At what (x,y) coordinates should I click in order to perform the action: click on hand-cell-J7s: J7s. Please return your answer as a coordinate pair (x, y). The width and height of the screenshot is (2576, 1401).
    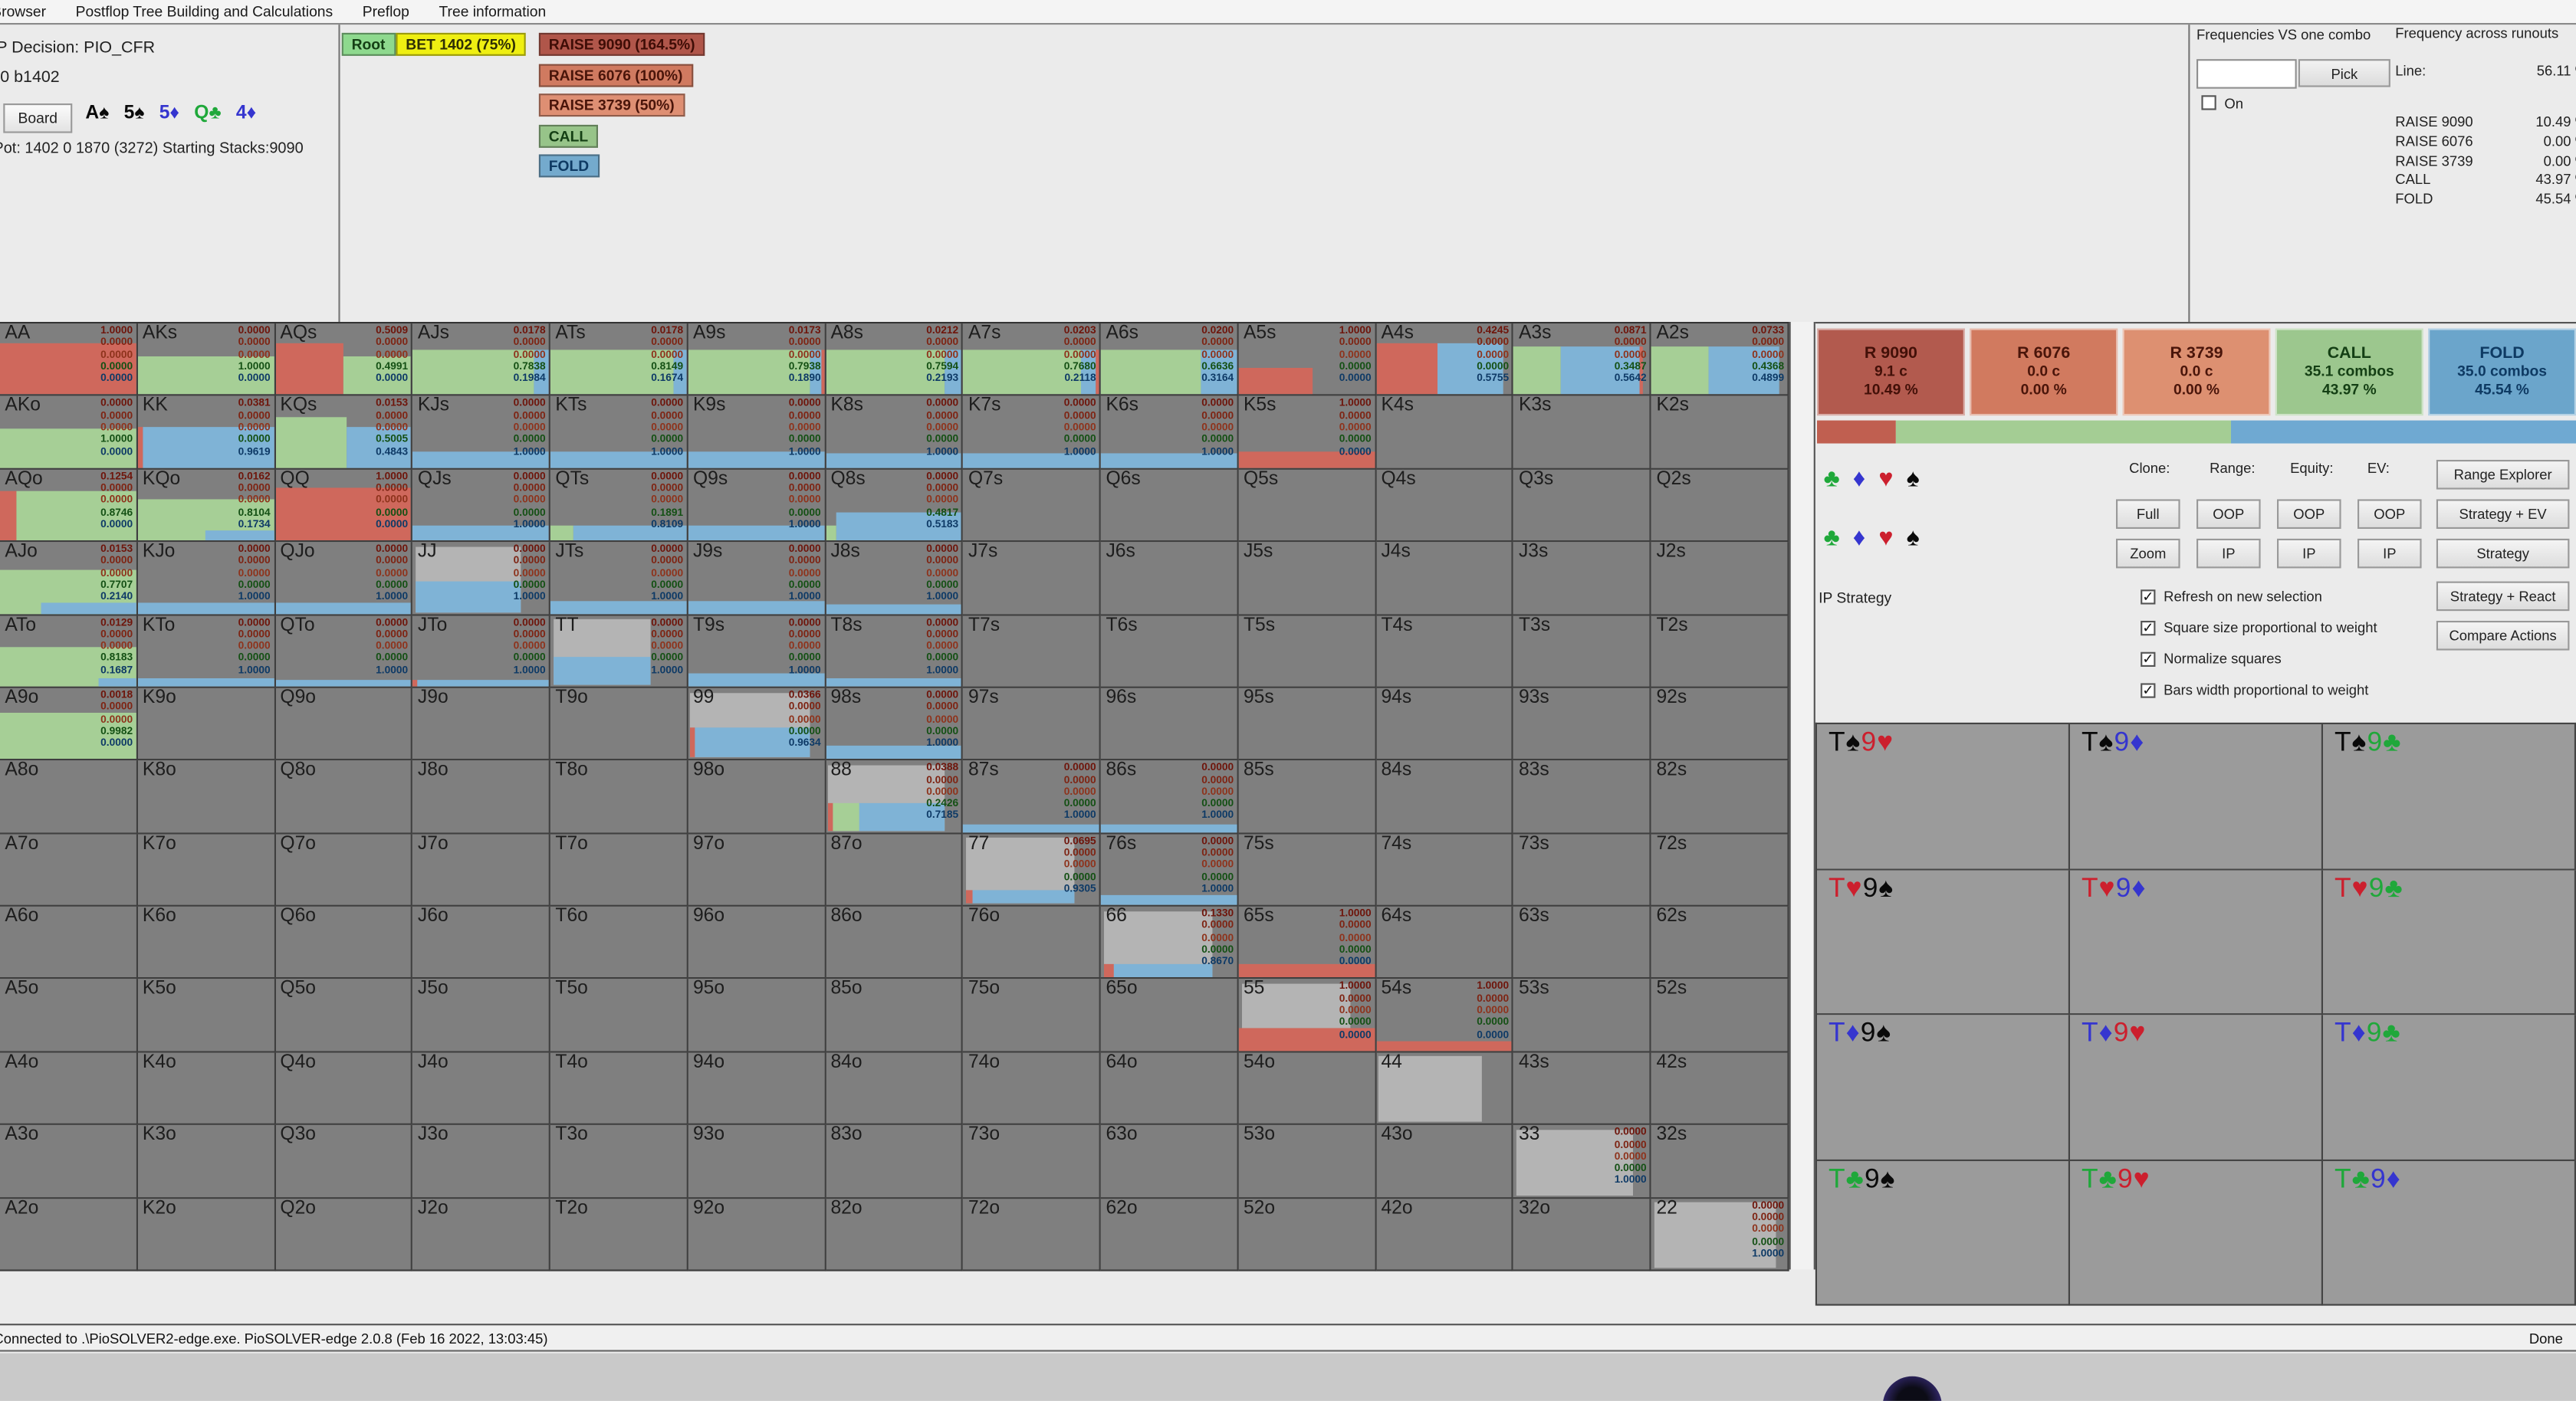
    Looking at the image, I should click on (1033, 578).